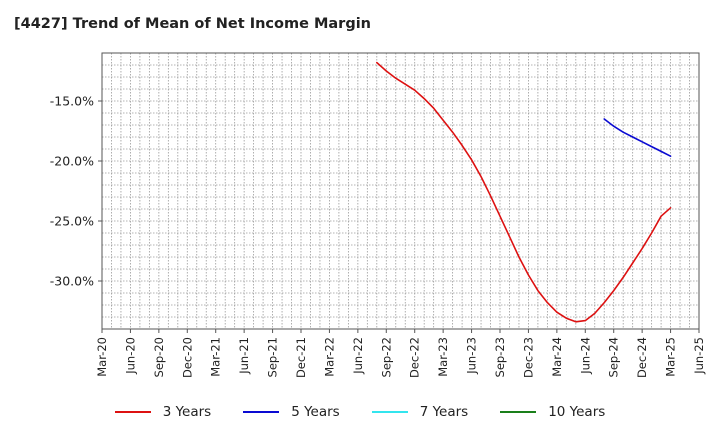 The height and width of the screenshot is (440, 720). What do you see at coordinates (72, 161) in the screenshot?
I see `y-tick-label: -20.0%` at bounding box center [72, 161].